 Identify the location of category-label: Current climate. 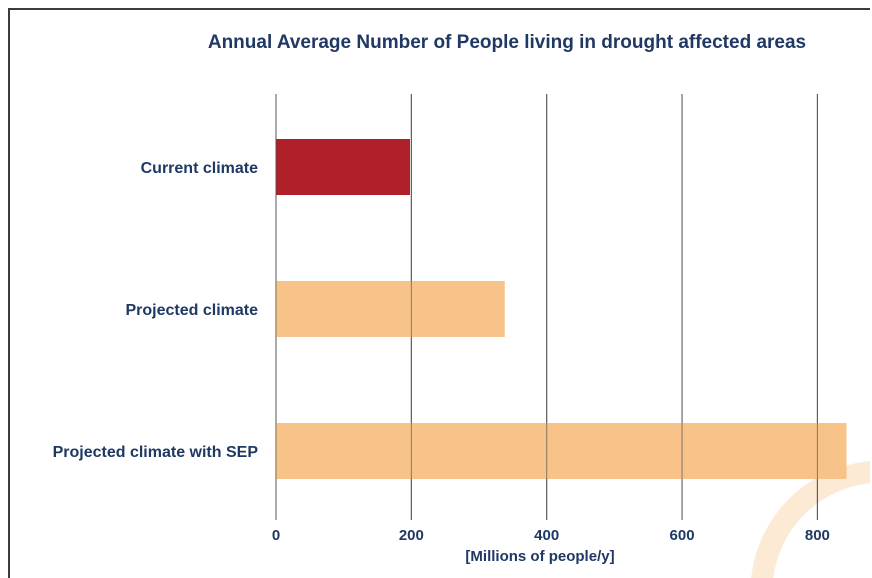
(199, 168).